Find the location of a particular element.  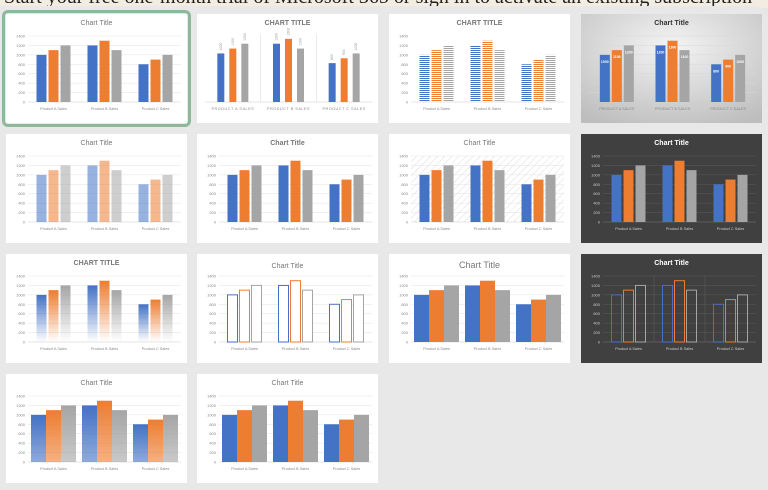

data-label: 1100 is located at coordinates (685, 57).